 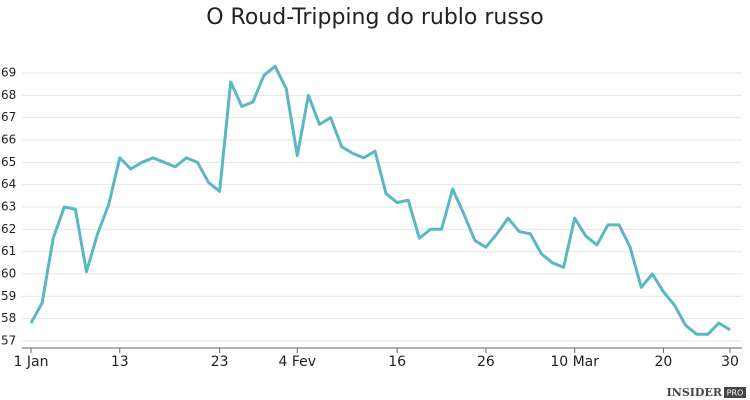 I want to click on x-tick-label: 4 Fev, so click(x=298, y=362).